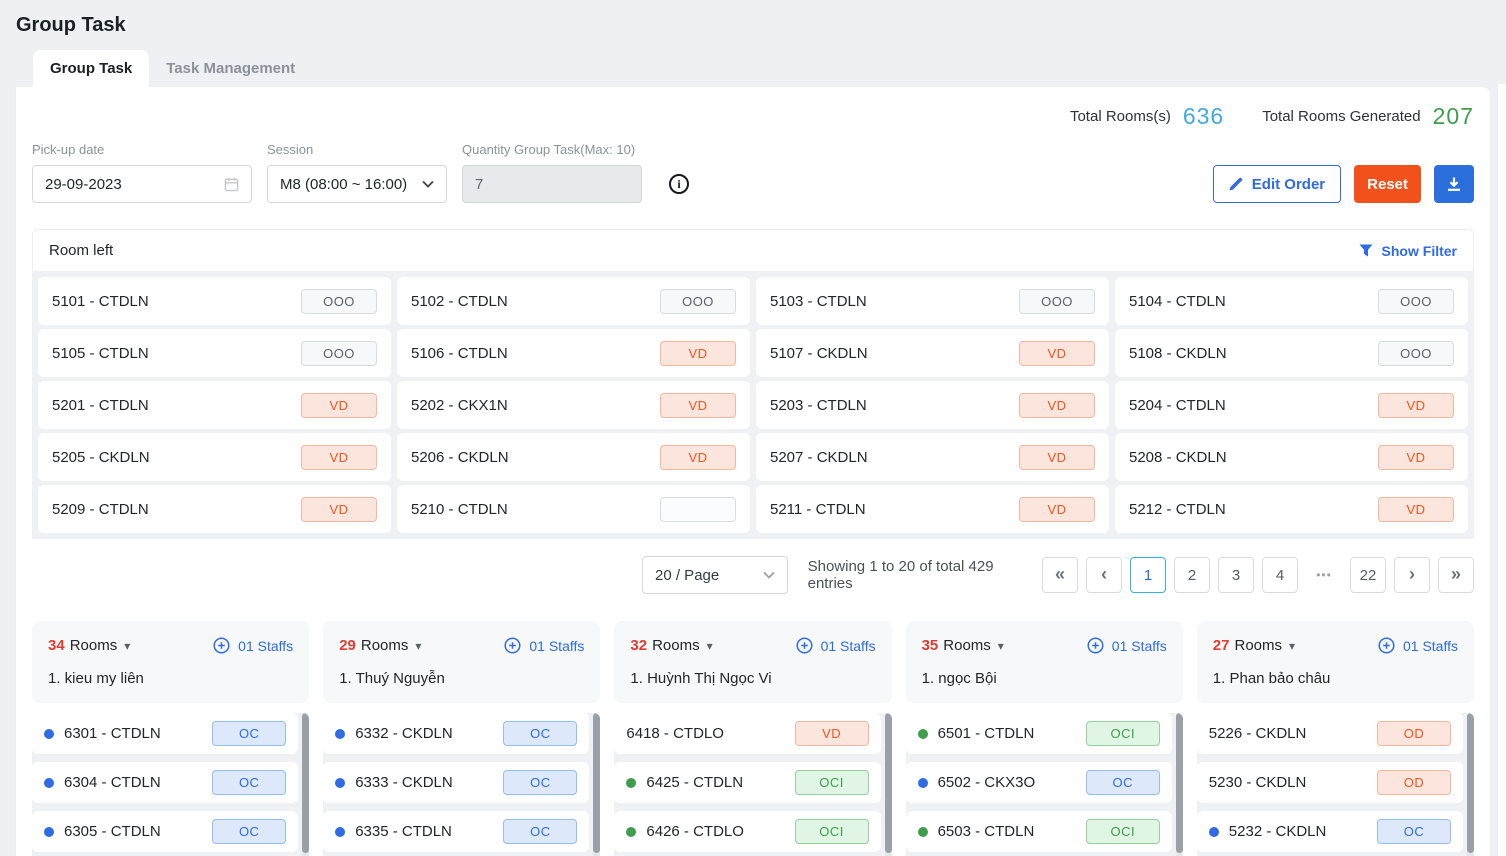 The width and height of the screenshot is (1506, 856). What do you see at coordinates (165, 782) in the screenshot?
I see `room-list-item: 6304 - CTDLN OC` at bounding box center [165, 782].